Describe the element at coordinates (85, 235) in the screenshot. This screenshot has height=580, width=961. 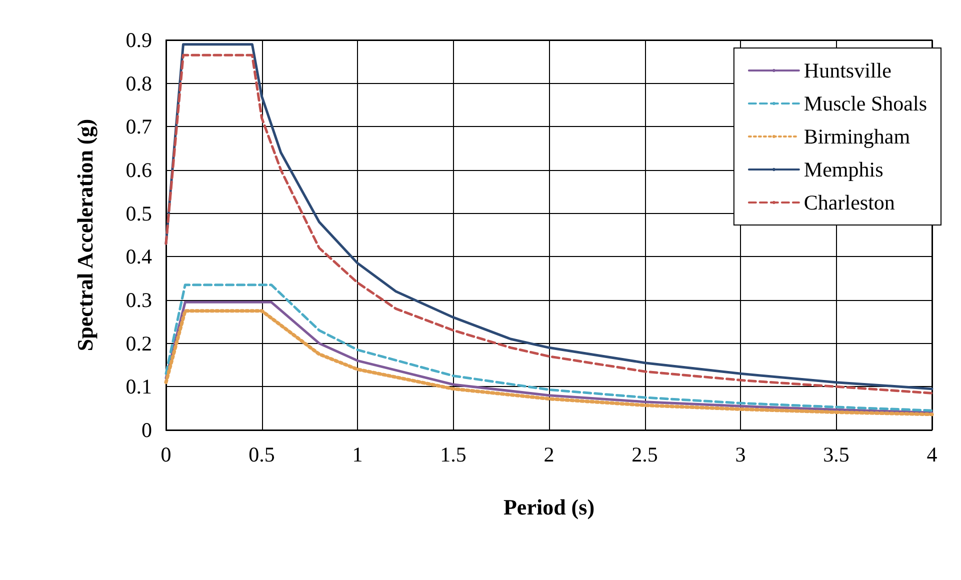
I see `y-axis-title: Spectral Acceleration (g)` at that location.